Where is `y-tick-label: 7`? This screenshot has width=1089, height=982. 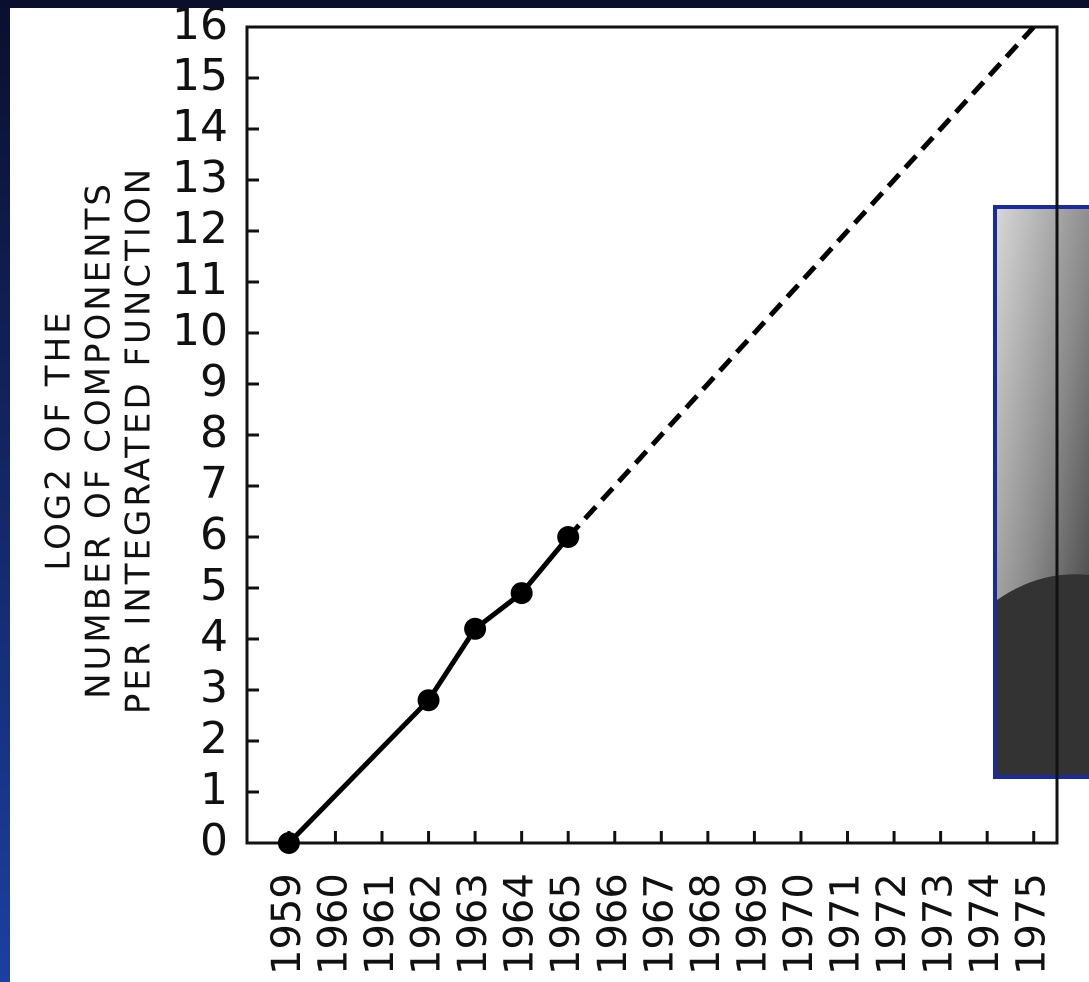
y-tick-label: 7 is located at coordinates (214, 483).